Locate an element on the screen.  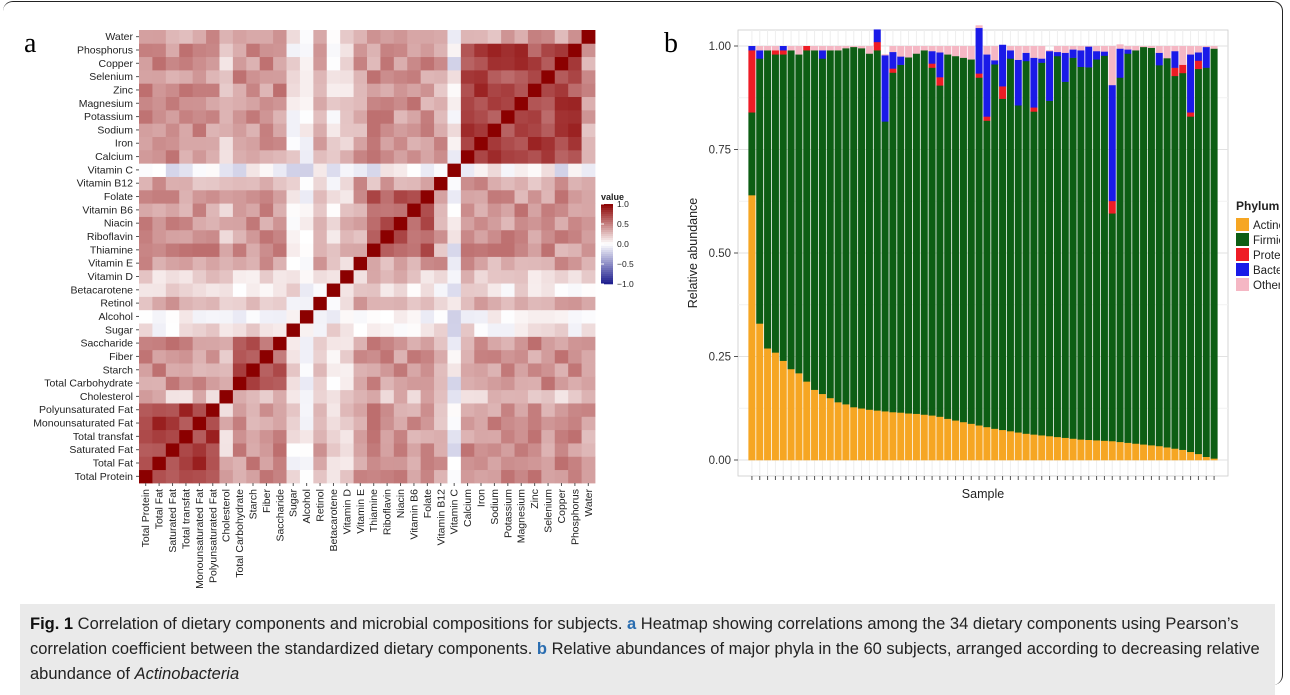
heatmap-row-label: Sugar is located at coordinates (119, 330).